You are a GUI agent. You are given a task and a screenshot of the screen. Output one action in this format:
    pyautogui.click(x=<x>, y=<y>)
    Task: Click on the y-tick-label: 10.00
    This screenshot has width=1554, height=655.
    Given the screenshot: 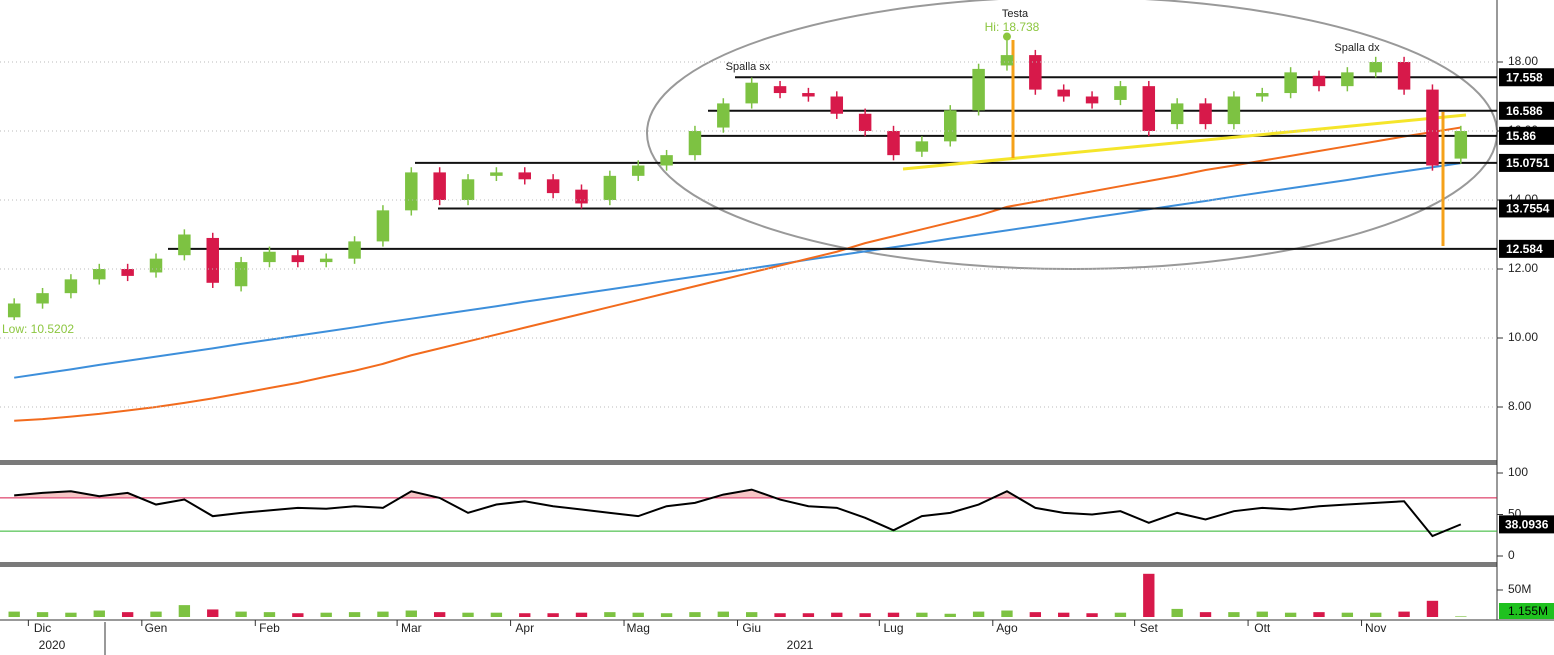 What is the action you would take?
    pyautogui.click(x=1523, y=337)
    